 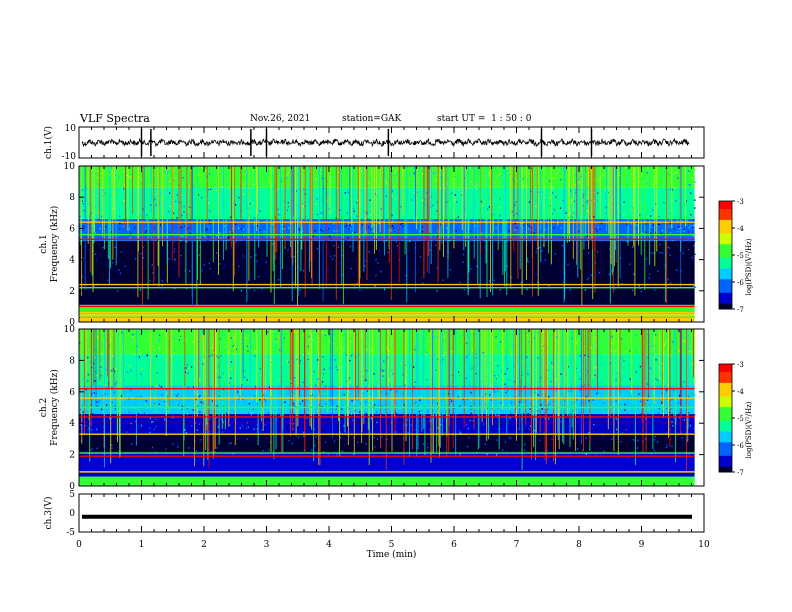 I want to click on ch1-waveform-trace, so click(x=385, y=142).